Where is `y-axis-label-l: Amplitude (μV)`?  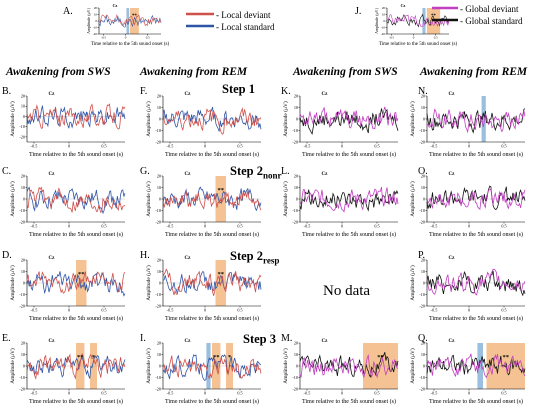
y-axis-label-l: Amplitude (μV) is located at coordinates (285, 199).